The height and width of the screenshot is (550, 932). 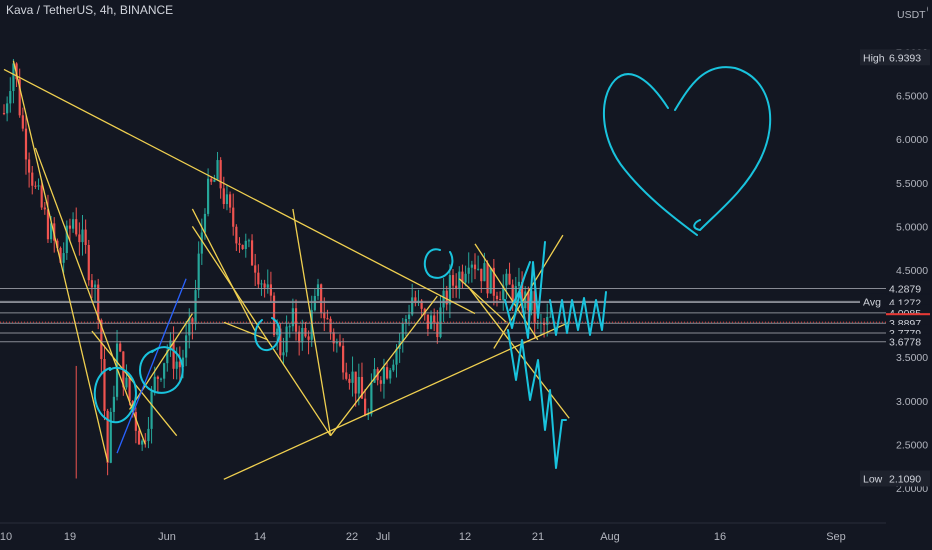 What do you see at coordinates (905, 479) in the screenshot?
I see `low-label-value: 2.1090` at bounding box center [905, 479].